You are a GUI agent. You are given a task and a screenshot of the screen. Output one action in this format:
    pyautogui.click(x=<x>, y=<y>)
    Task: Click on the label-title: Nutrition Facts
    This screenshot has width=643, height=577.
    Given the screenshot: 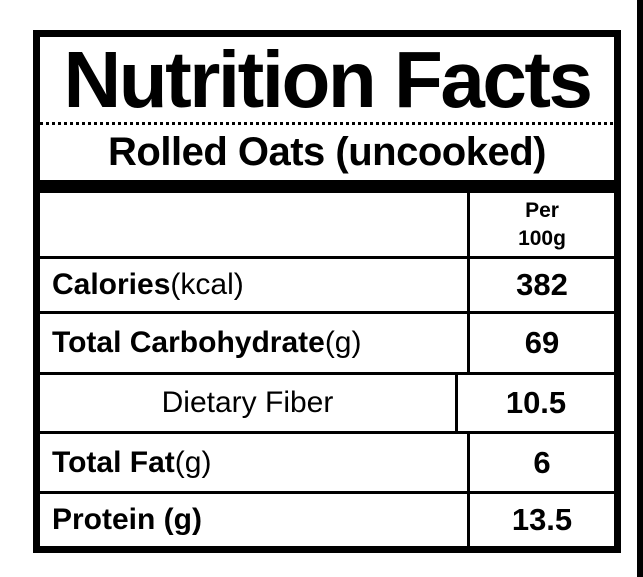 What is the action you would take?
    pyautogui.click(x=328, y=79)
    